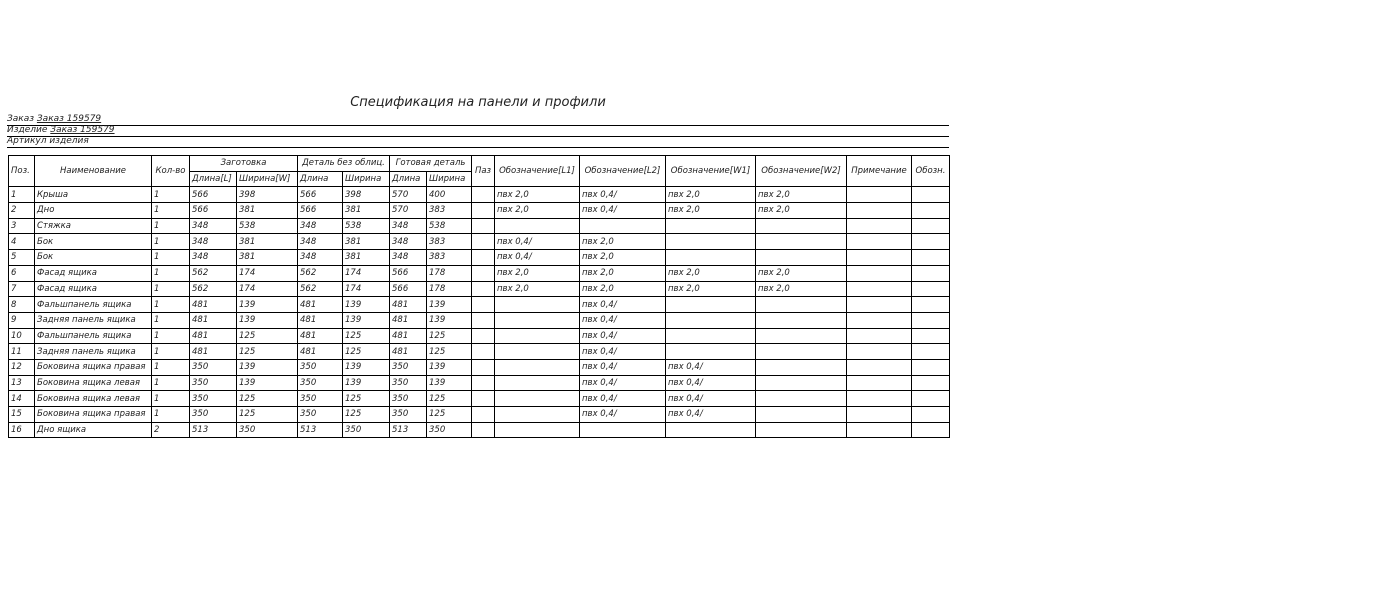  Describe the element at coordinates (478, 142) in the screenshot. I see `article-line: Артикул изделия` at that location.